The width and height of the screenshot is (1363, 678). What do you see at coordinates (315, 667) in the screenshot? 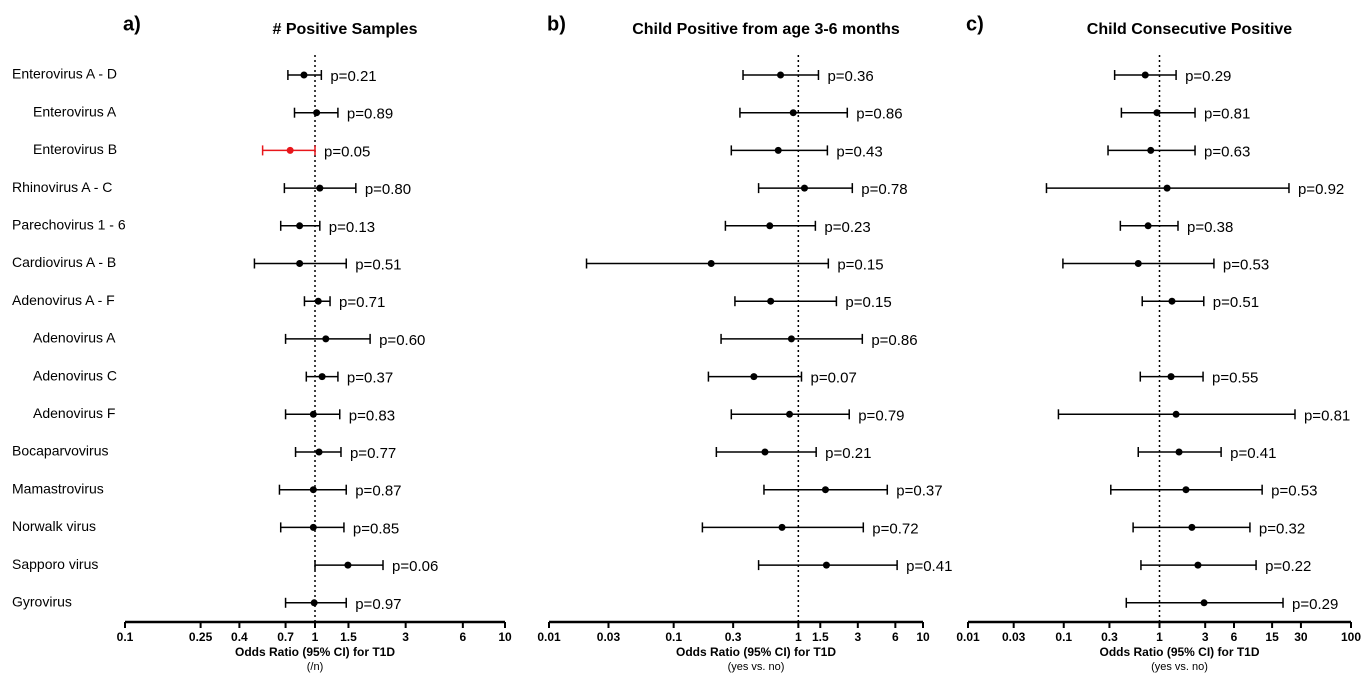
I see `x-axis-sublabel: (/n)` at bounding box center [315, 667].